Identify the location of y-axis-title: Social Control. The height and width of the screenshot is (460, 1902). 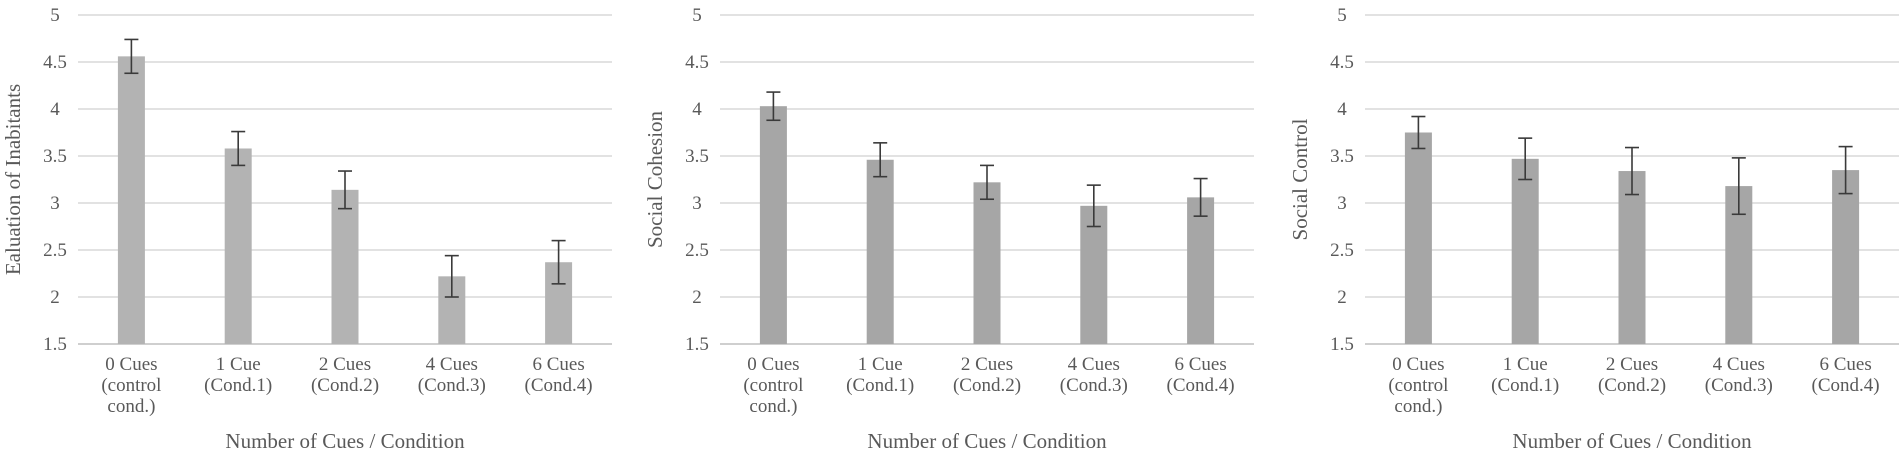
(1300, 179).